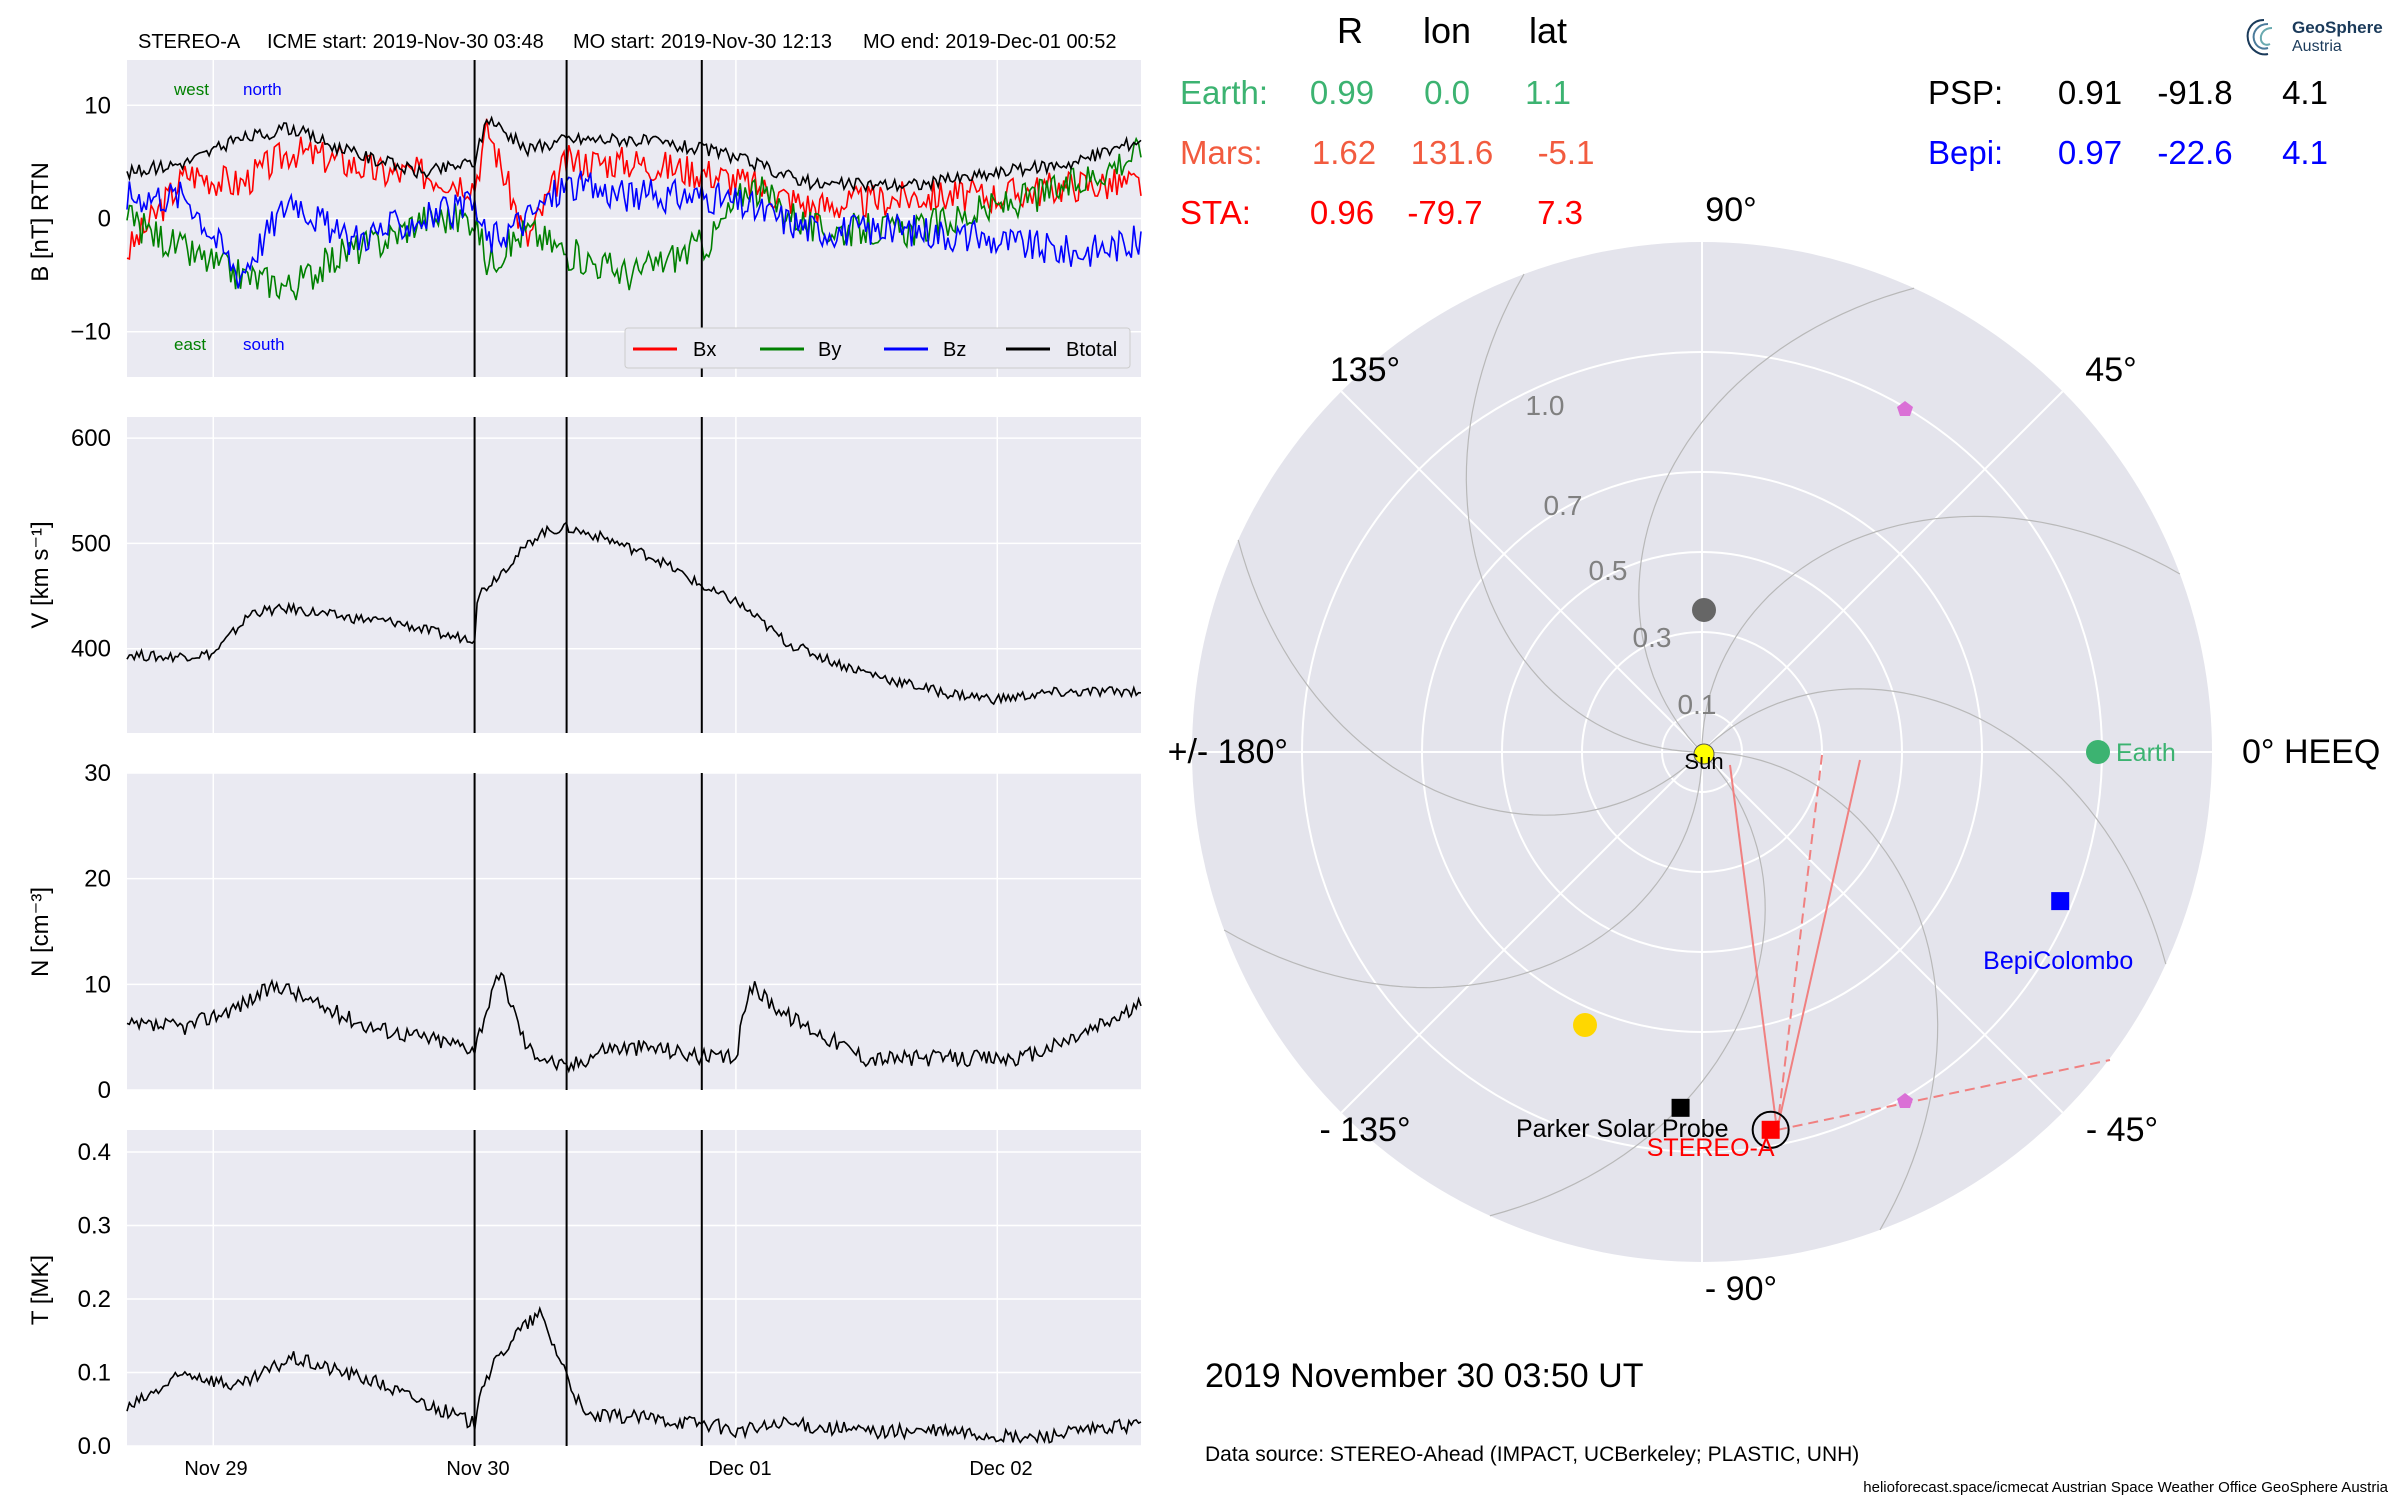 This screenshot has width=2400, height=1500. What do you see at coordinates (990, 42) in the screenshot?
I see `header-mo-end: MO end: 2019-Dec-01 00:52` at bounding box center [990, 42].